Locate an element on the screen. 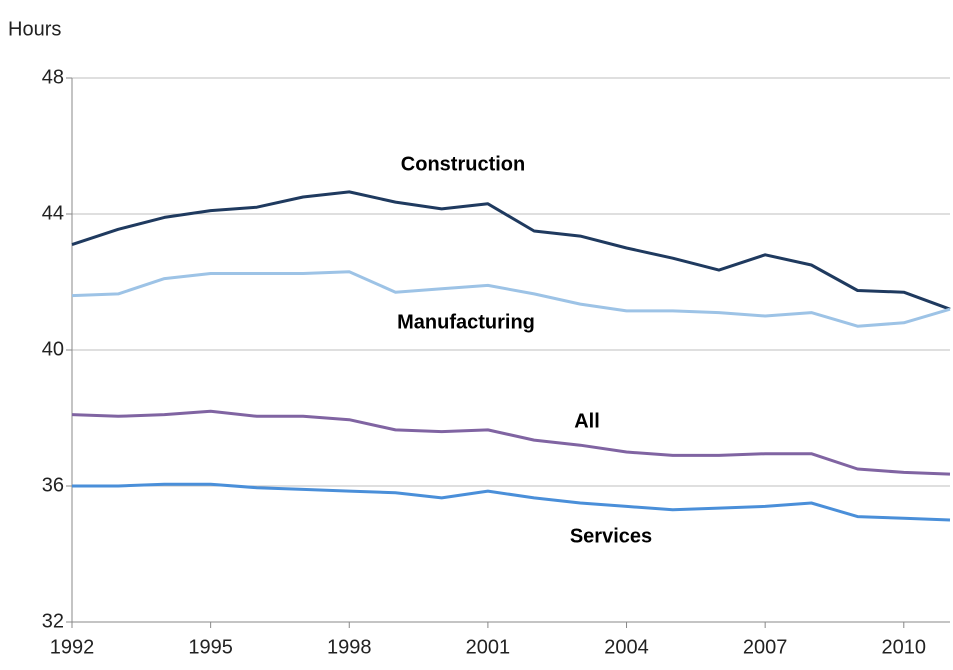 The width and height of the screenshot is (953, 670). x-tick-label: 1995 is located at coordinates (210, 647).